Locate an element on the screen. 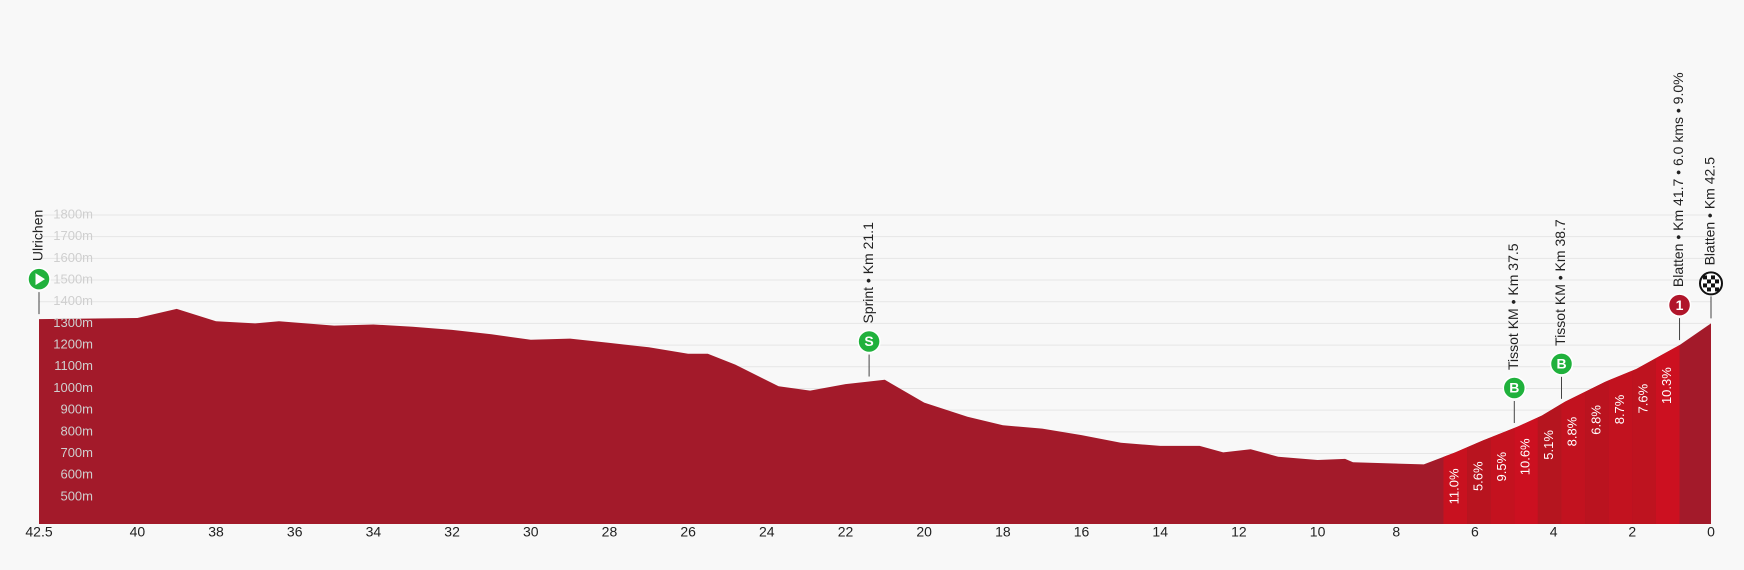  y-tick-label: 1500m is located at coordinates (73, 278).